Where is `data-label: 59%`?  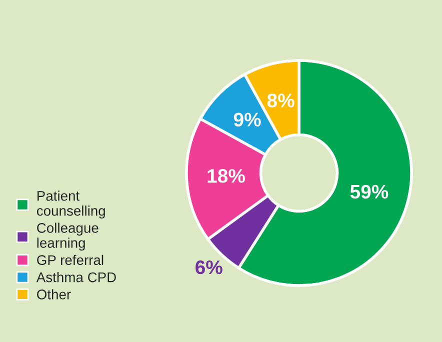 data-label: 59% is located at coordinates (369, 191).